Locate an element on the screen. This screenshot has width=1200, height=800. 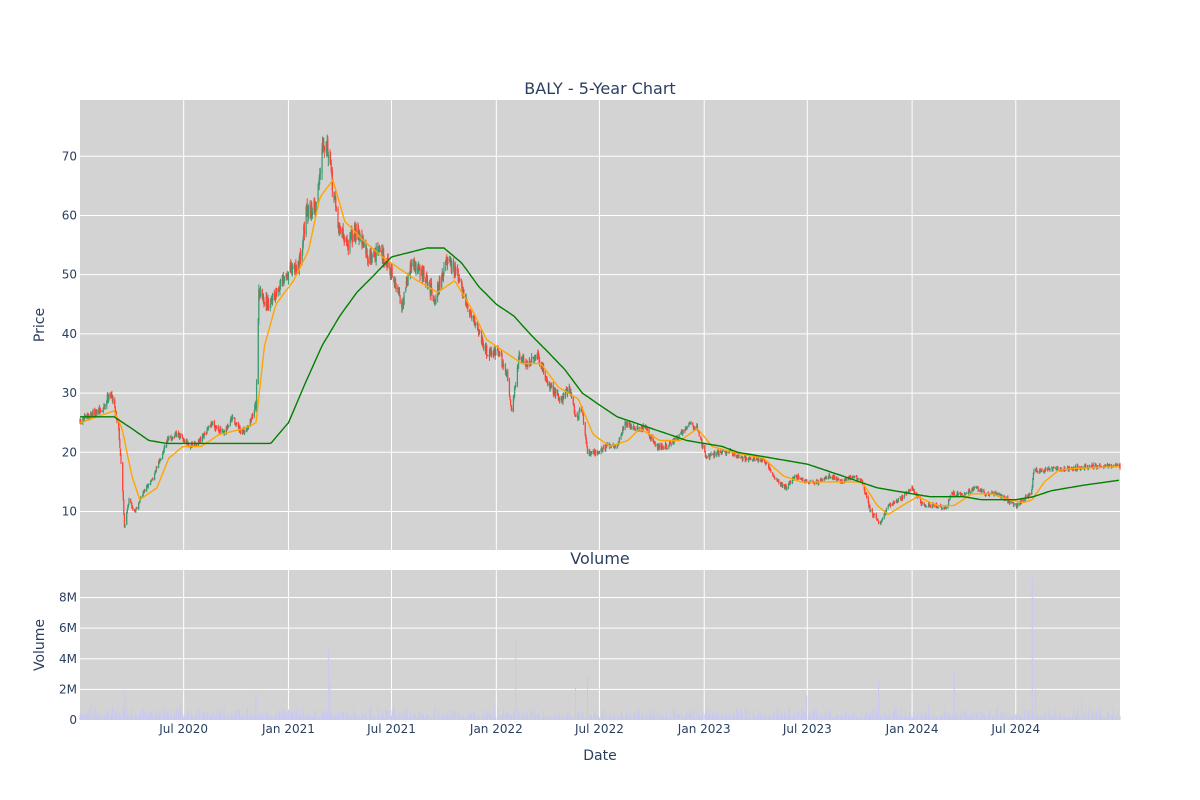
volume-chart-title: Volume is located at coordinates (600, 558).